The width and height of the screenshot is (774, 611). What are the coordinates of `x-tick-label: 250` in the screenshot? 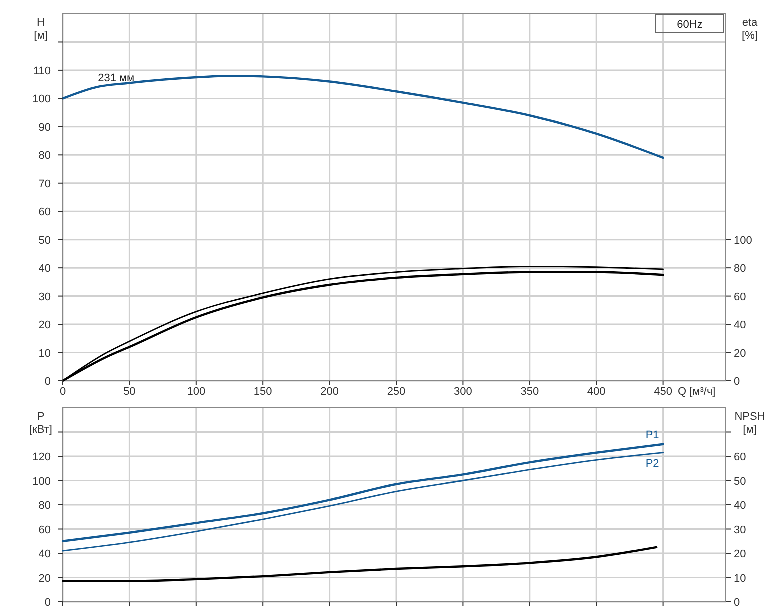 It's located at (396, 392).